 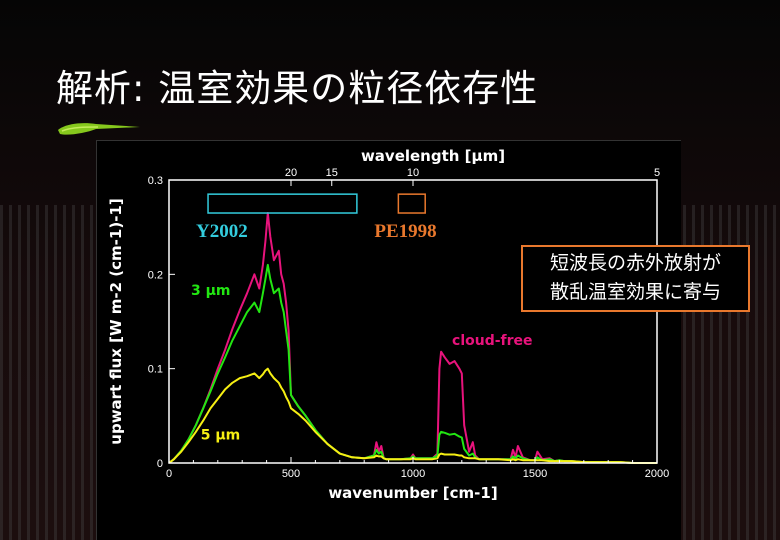 What do you see at coordinates (291, 474) in the screenshot?
I see `x-tick-label: 500` at bounding box center [291, 474].